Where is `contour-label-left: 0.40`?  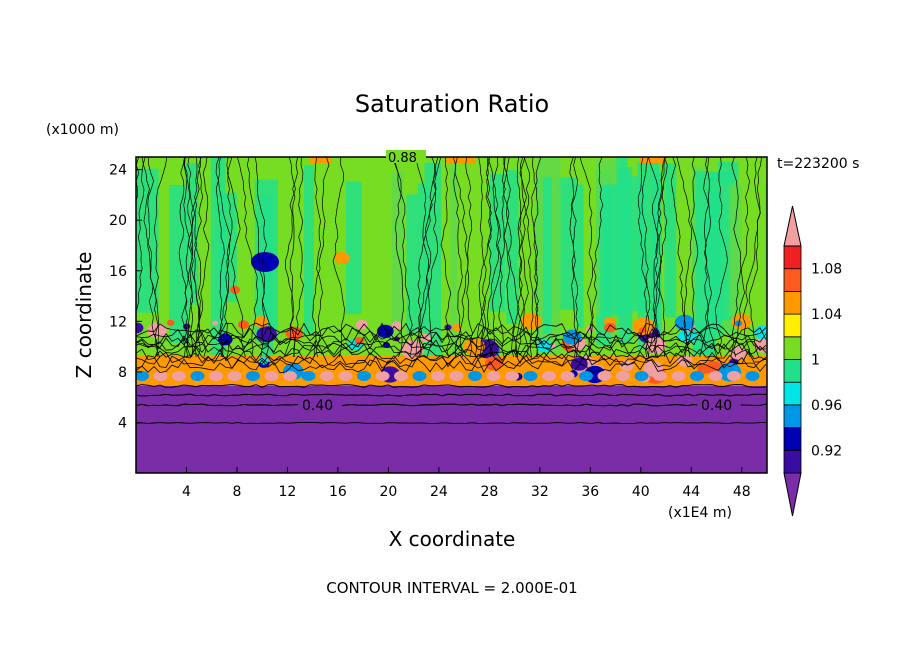 contour-label-left: 0.40 is located at coordinates (317, 406).